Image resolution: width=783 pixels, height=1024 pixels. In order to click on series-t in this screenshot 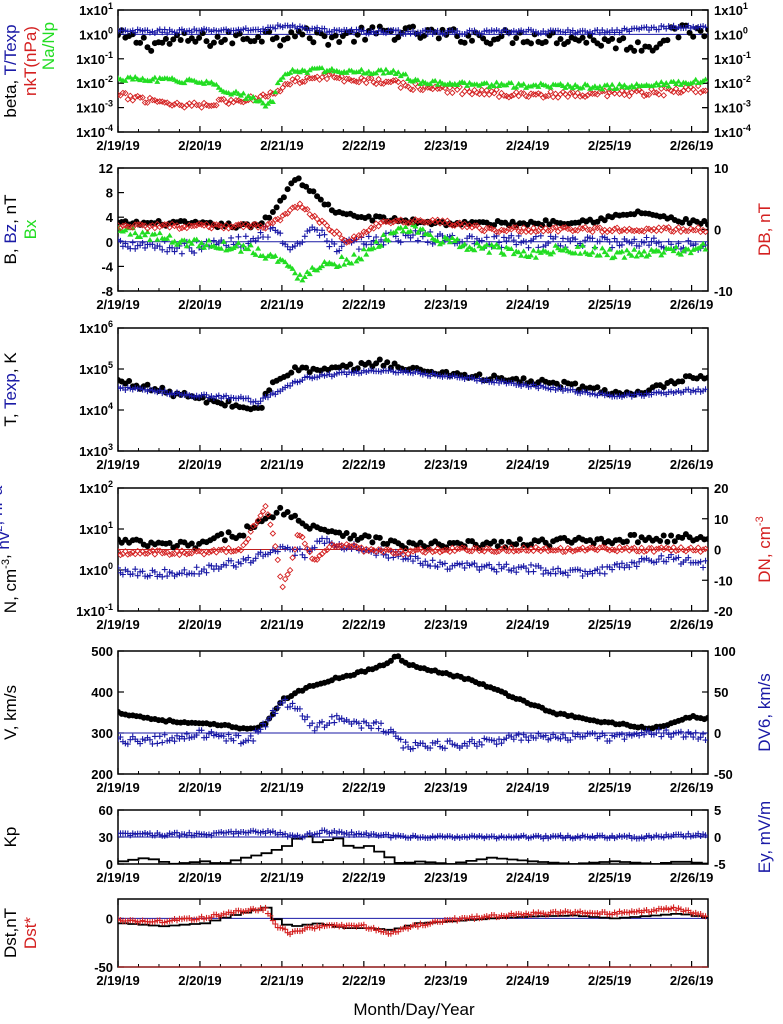, I will do `click(413, 384)`.